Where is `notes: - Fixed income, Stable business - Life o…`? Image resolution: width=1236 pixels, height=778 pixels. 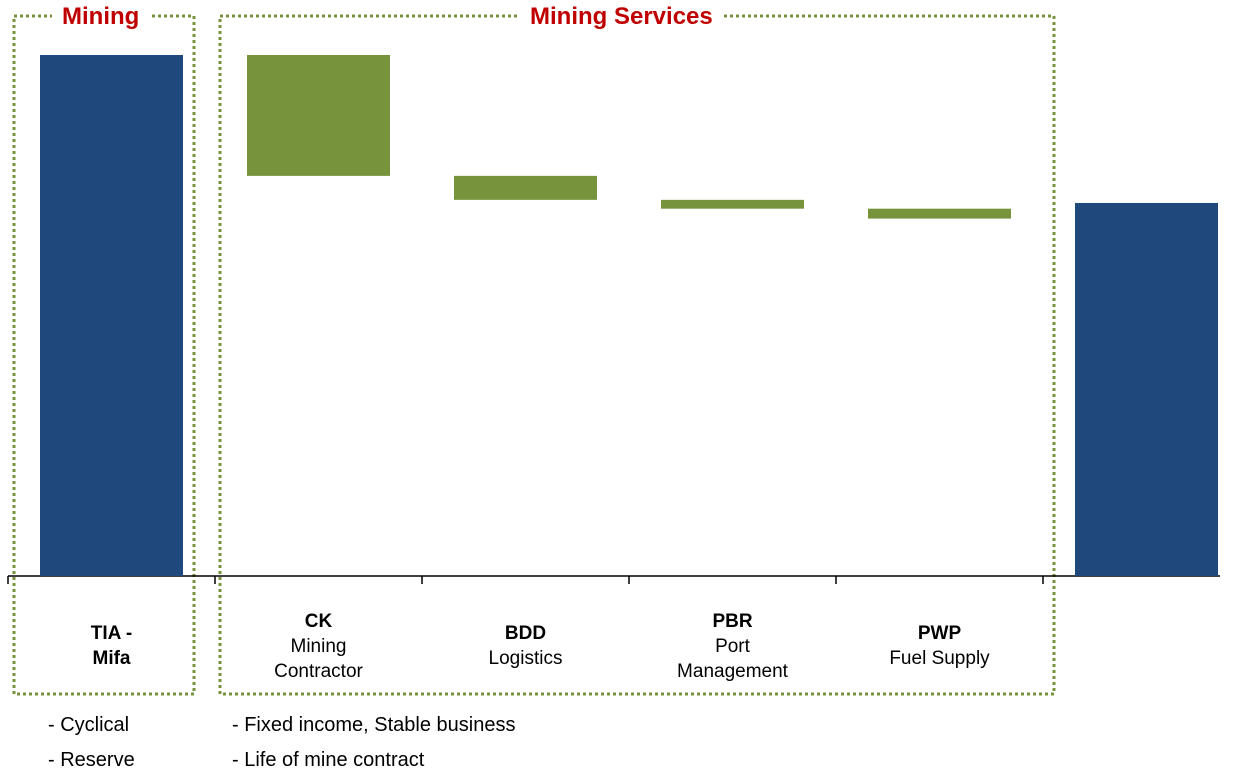 notes: - Fixed income, Stable business - Life o… is located at coordinates (373, 743).